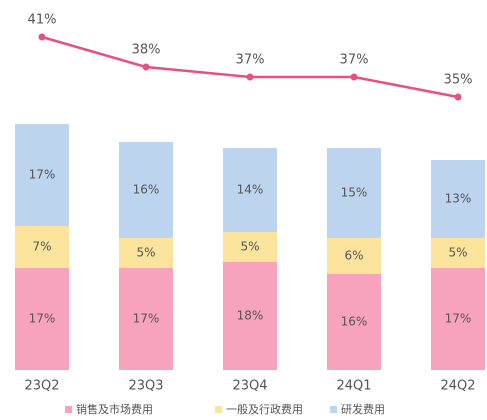  Describe the element at coordinates (264, 409) in the screenshot. I see `legend-label: 一般及行政费用` at that location.